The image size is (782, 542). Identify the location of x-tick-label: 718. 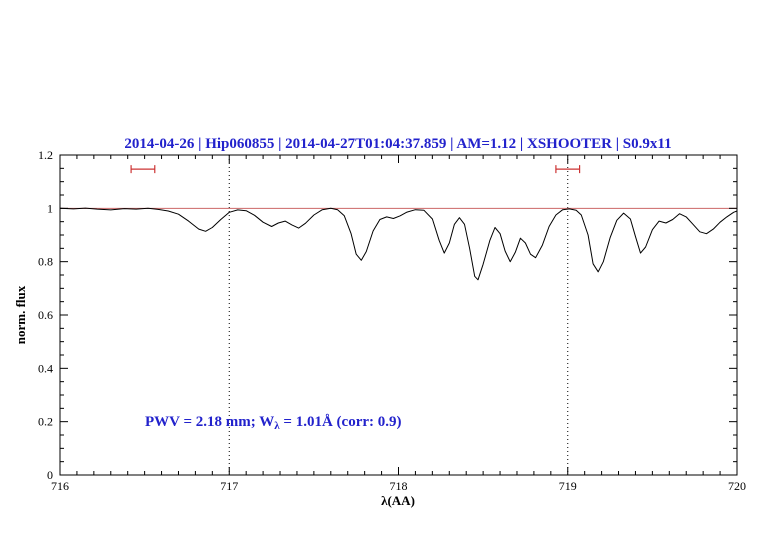
(399, 486).